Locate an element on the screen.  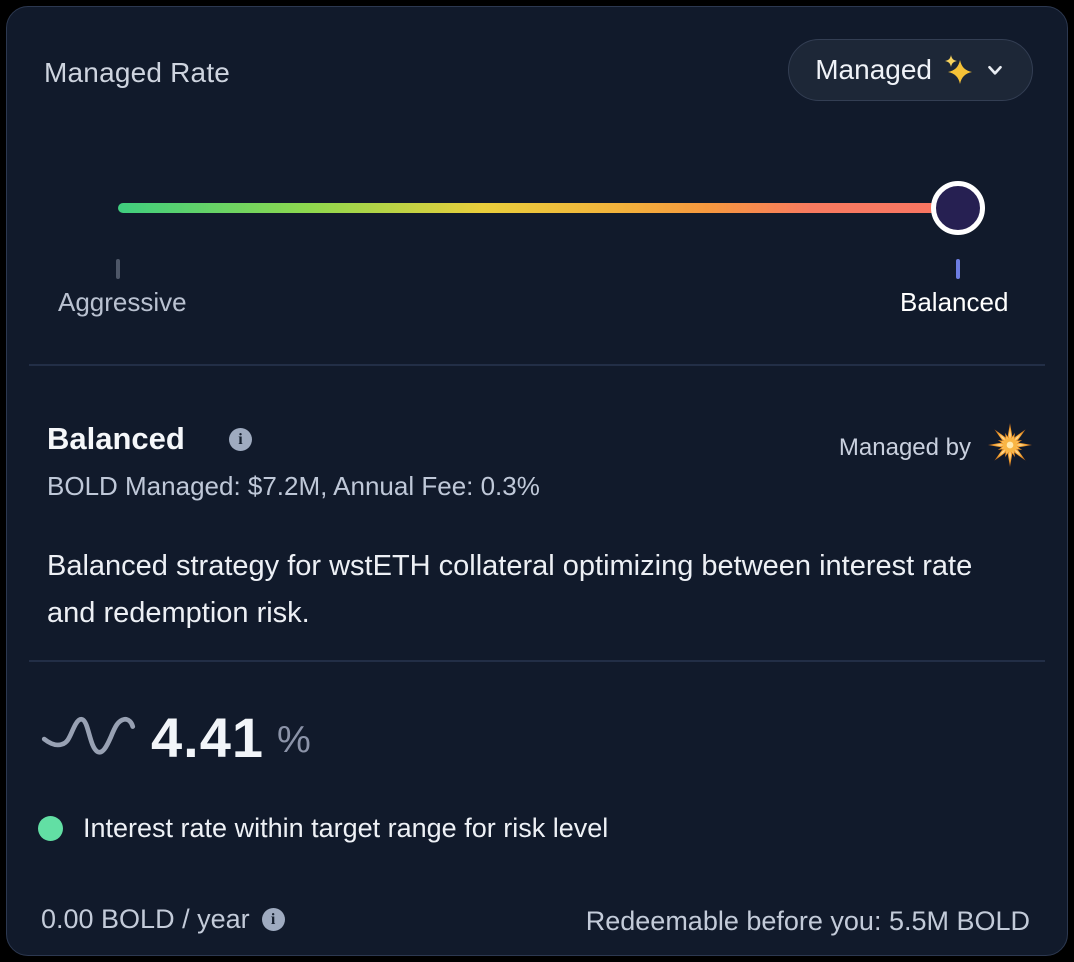
slider-label-balanced: Balanced is located at coordinates (954, 302).